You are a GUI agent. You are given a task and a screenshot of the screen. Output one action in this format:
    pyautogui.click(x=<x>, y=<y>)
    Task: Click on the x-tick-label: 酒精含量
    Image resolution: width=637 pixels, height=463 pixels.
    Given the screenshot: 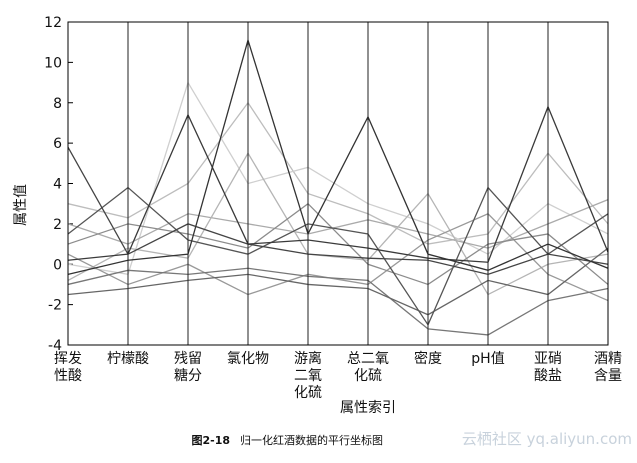 What is the action you would take?
    pyautogui.click(x=608, y=367)
    